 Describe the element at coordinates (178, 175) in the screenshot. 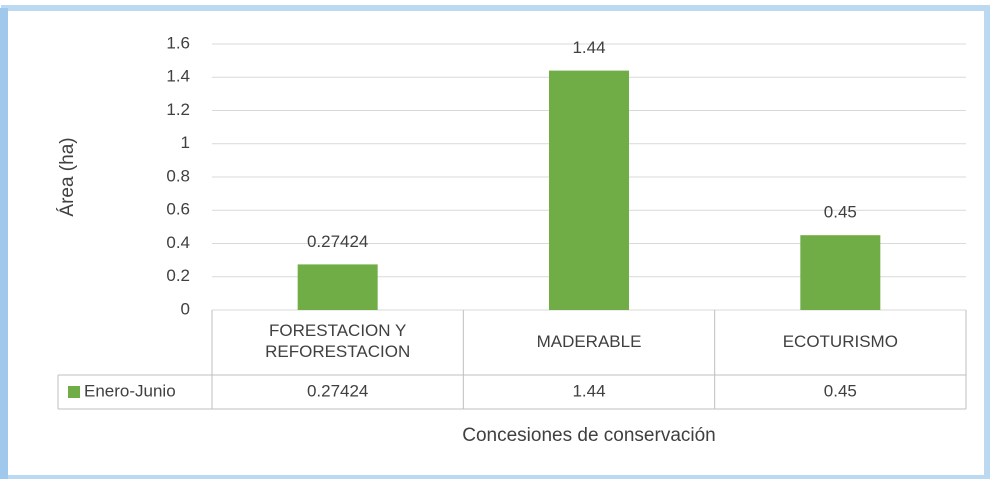

I see `y-tick-label: 0.8` at that location.